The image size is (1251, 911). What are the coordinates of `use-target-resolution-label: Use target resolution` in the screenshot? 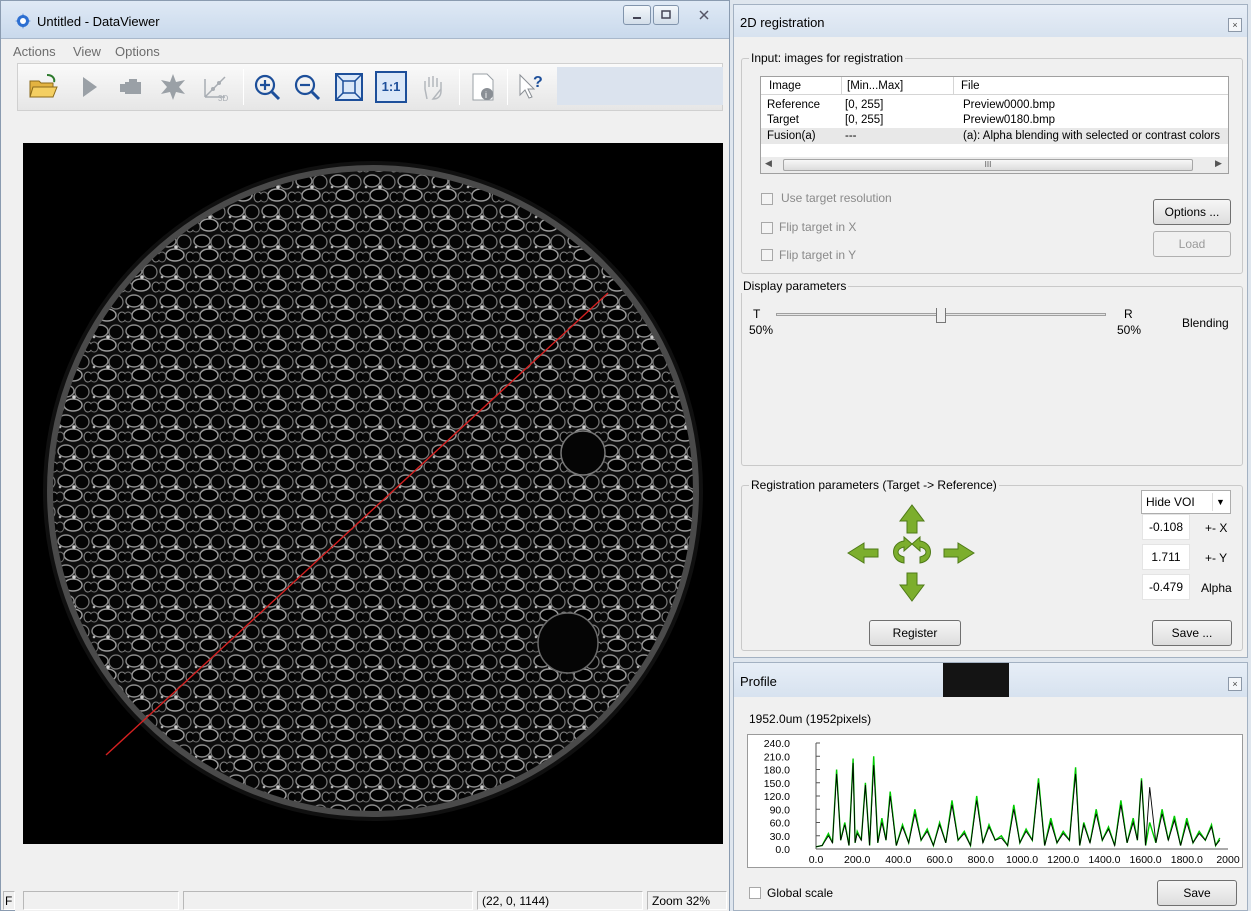 It's located at (836, 198).